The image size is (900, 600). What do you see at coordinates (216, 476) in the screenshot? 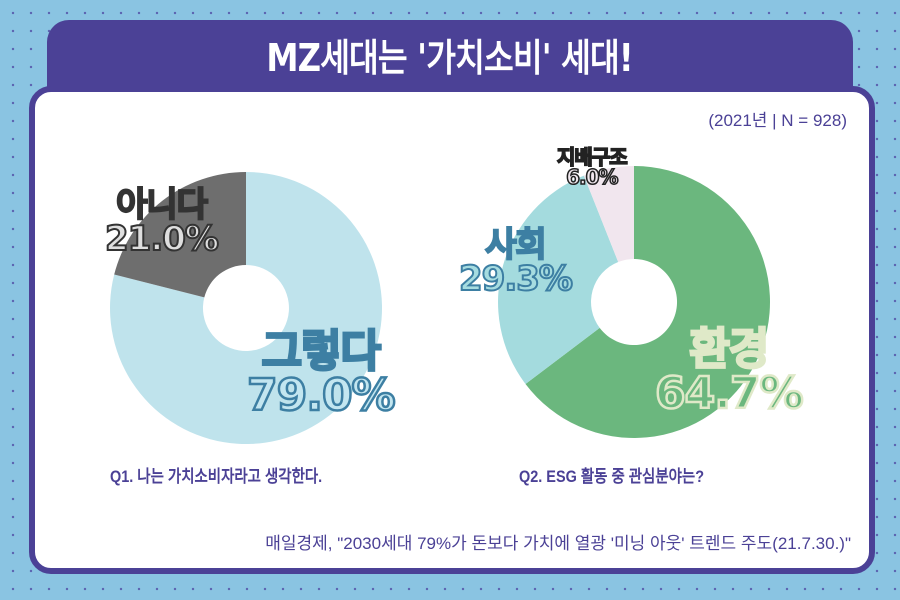
I see `q1-question: Q1. 나는 가치소비자라고 생각한다.` at bounding box center [216, 476].